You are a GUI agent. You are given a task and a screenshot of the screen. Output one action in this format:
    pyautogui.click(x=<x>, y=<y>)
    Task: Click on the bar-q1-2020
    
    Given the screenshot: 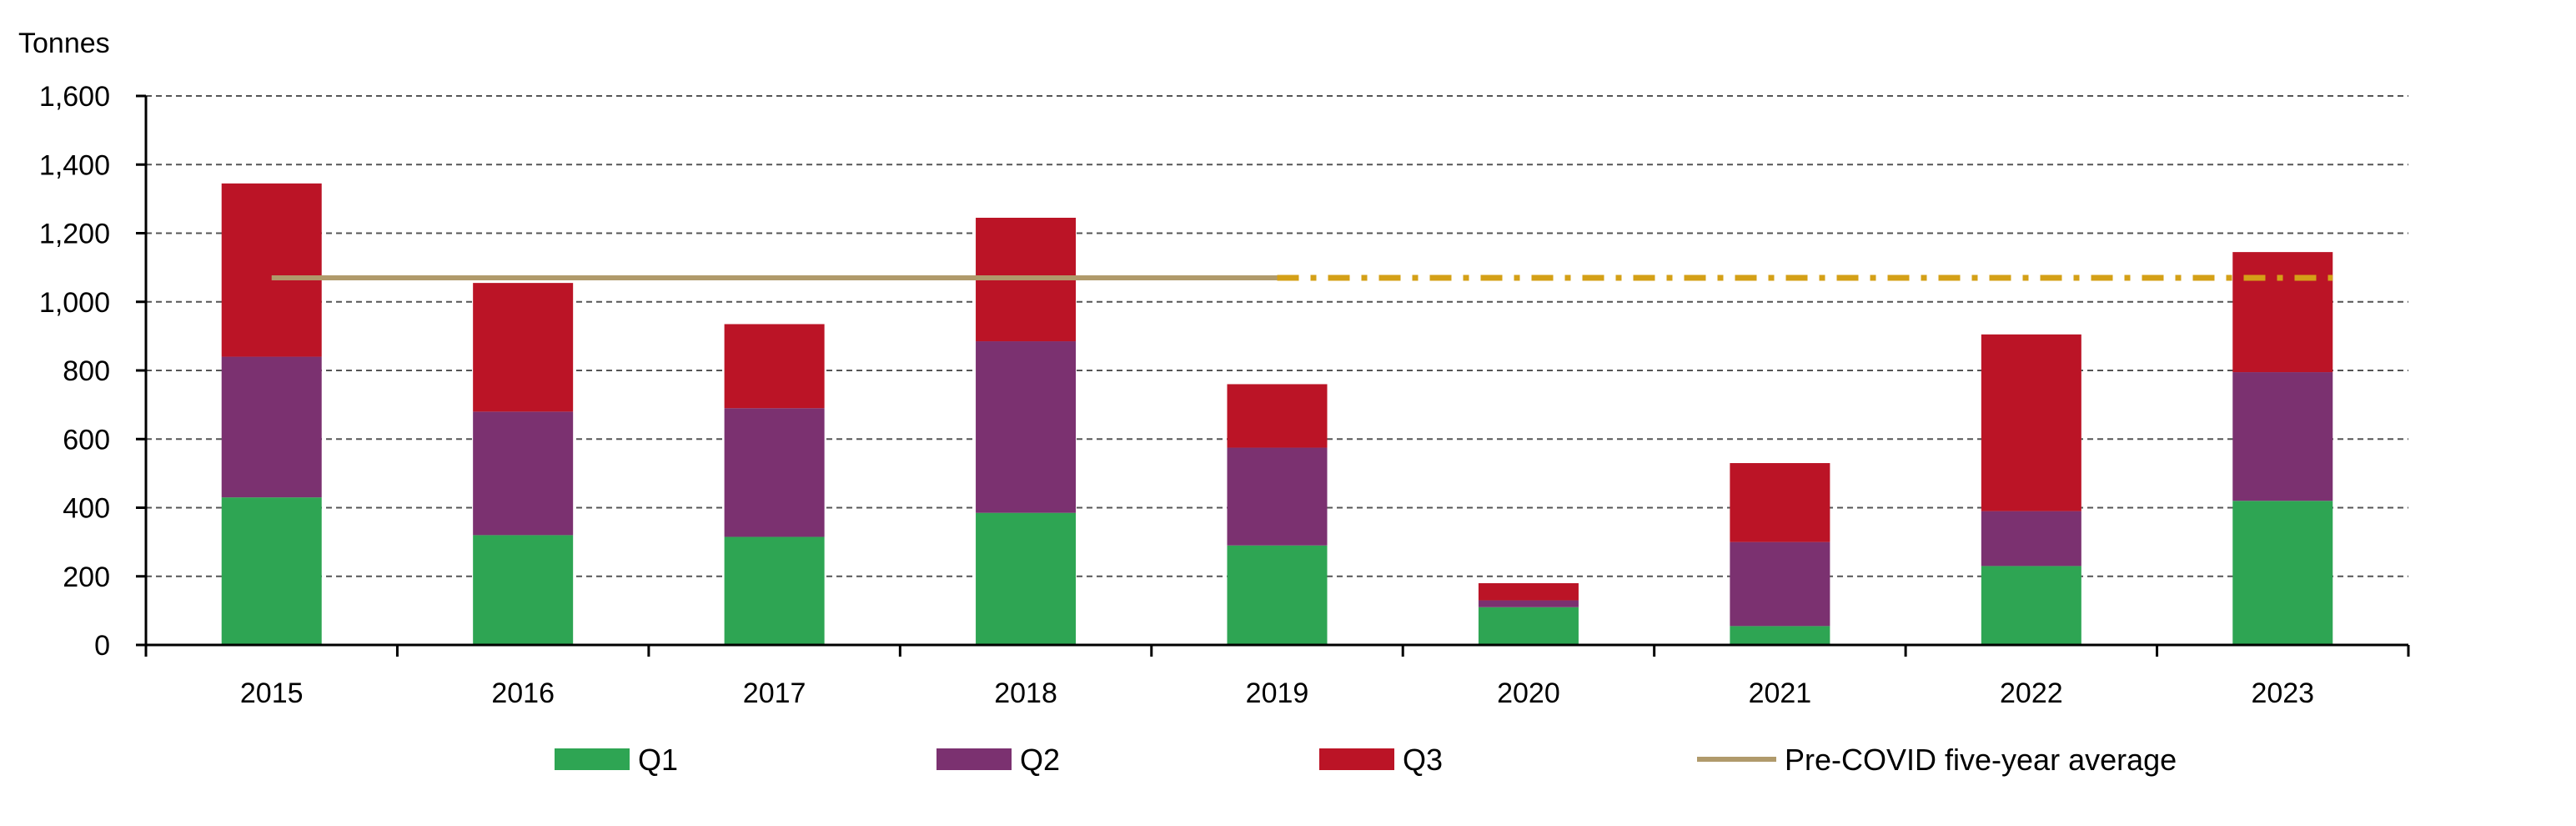 What is the action you would take?
    pyautogui.click(x=1528, y=626)
    